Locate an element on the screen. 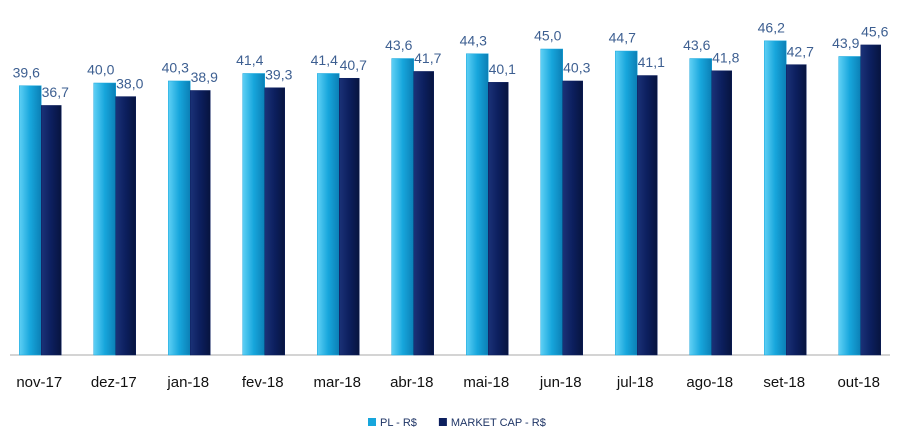 This screenshot has width=898, height=430. data-label: 41,8 is located at coordinates (725, 57).